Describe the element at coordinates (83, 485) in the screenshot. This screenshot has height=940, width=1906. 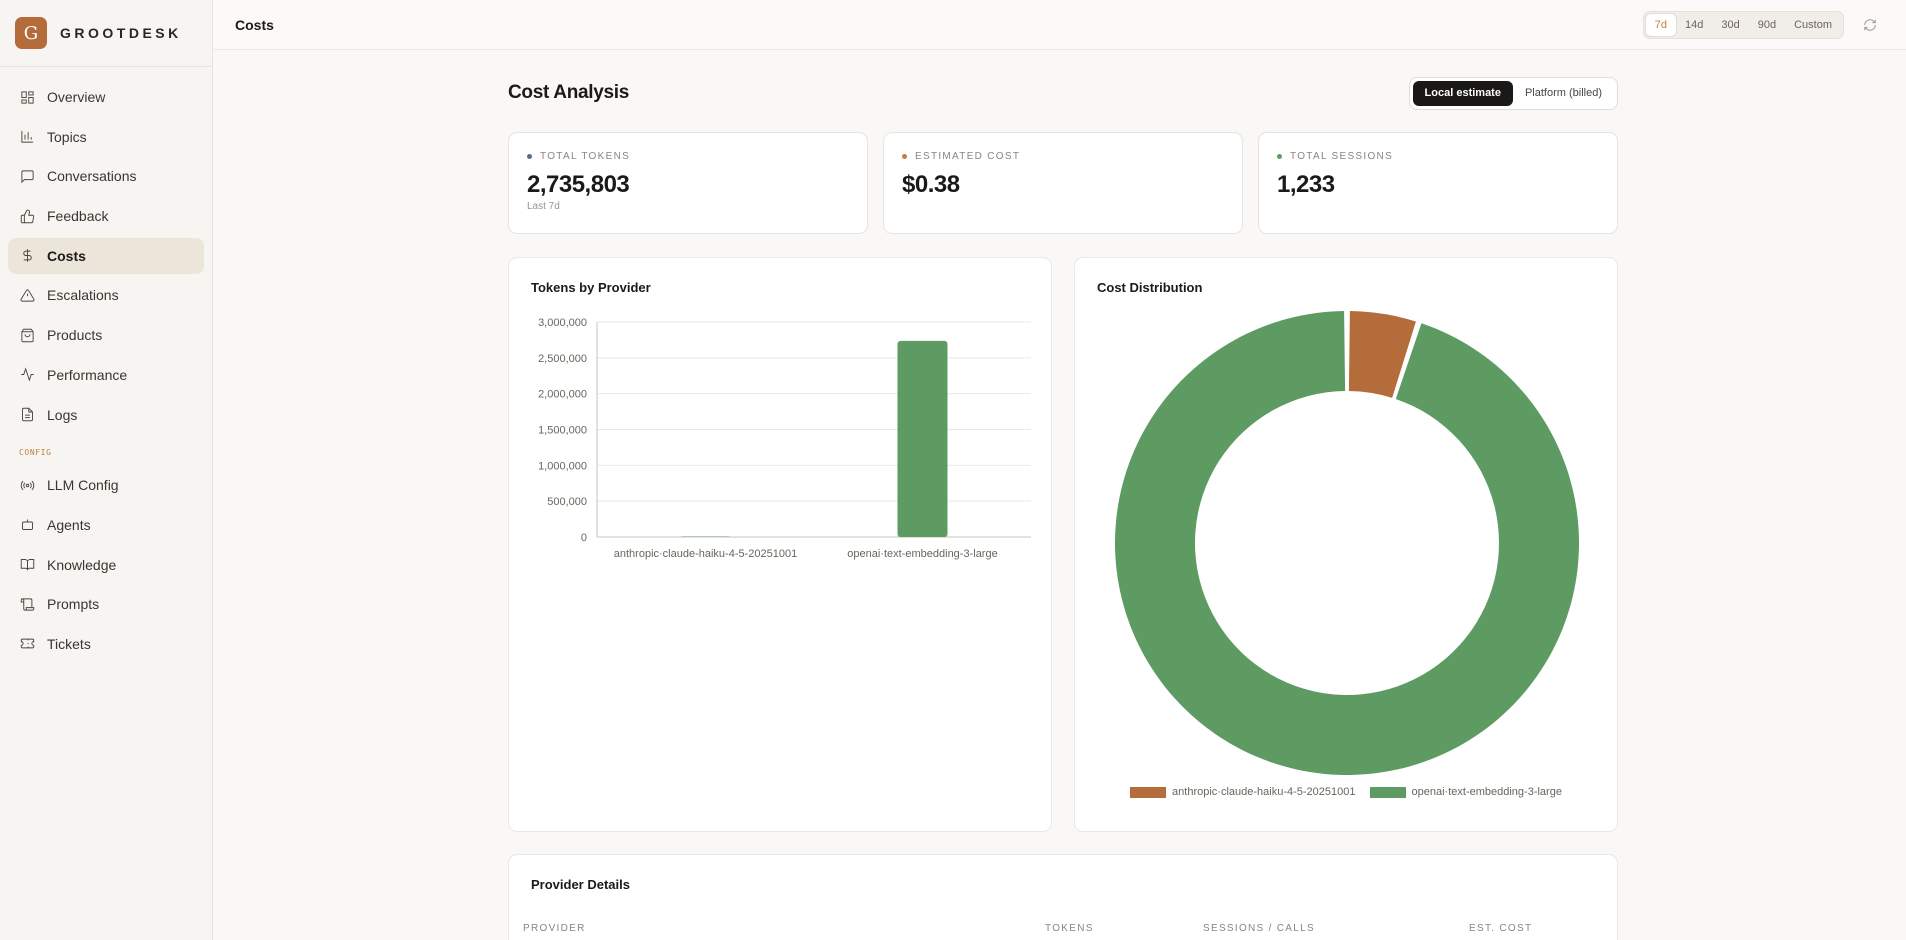
I see `sidebar-item-label: LLM Config` at that location.